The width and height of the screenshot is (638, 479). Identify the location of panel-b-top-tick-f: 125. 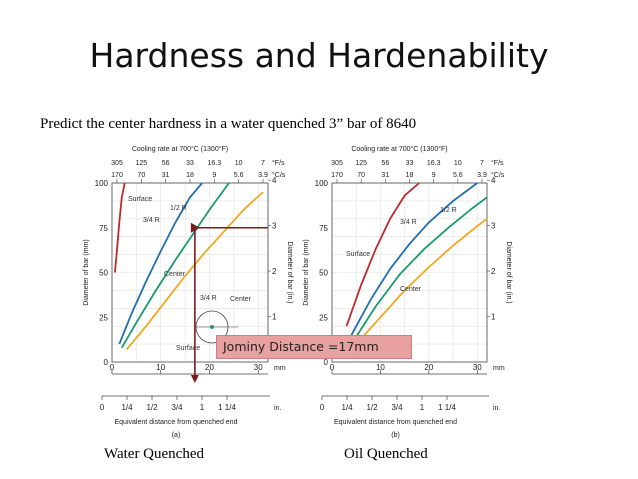
(361, 163).